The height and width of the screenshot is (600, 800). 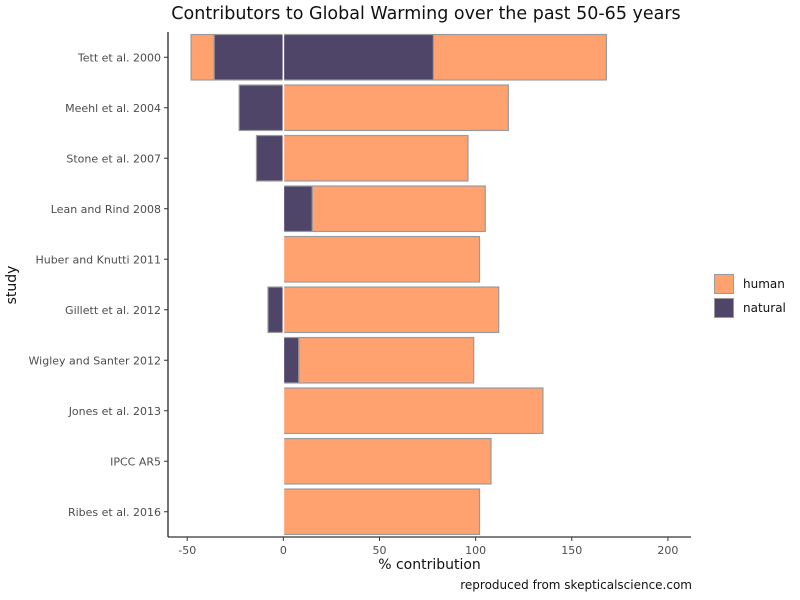 What do you see at coordinates (12, 285) in the screenshot?
I see `y-axis-label: study` at bounding box center [12, 285].